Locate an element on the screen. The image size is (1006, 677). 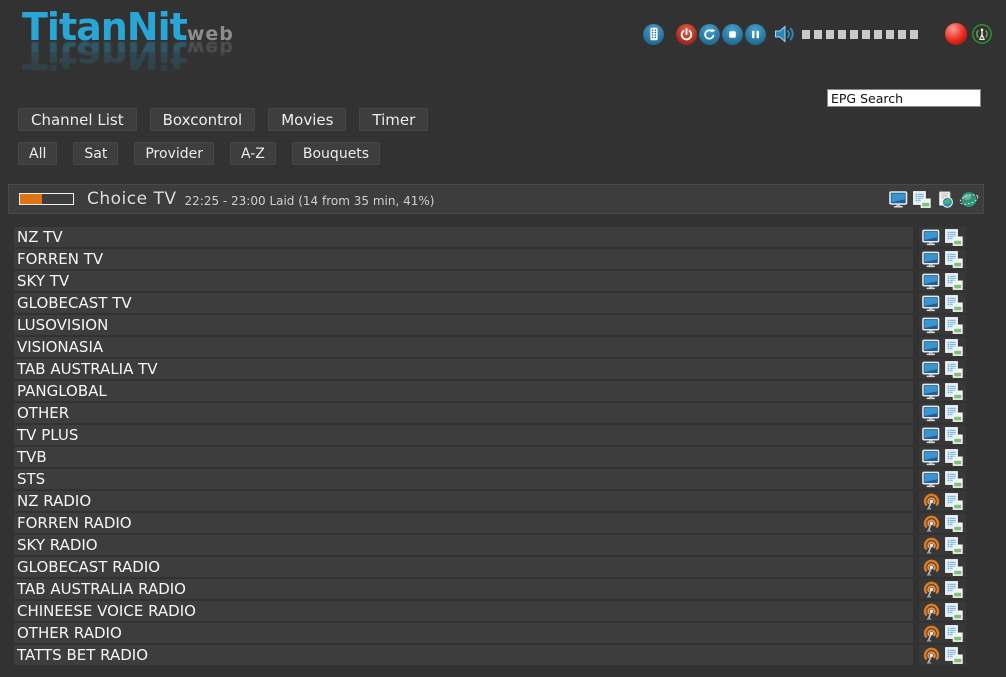
channel-row-main: NZ TV is located at coordinates (463, 237).